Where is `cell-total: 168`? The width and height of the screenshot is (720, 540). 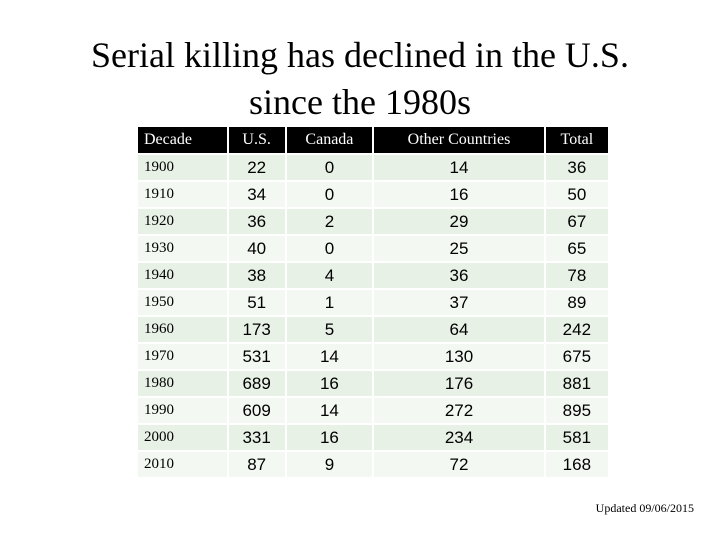 cell-total: 168 is located at coordinates (576, 464).